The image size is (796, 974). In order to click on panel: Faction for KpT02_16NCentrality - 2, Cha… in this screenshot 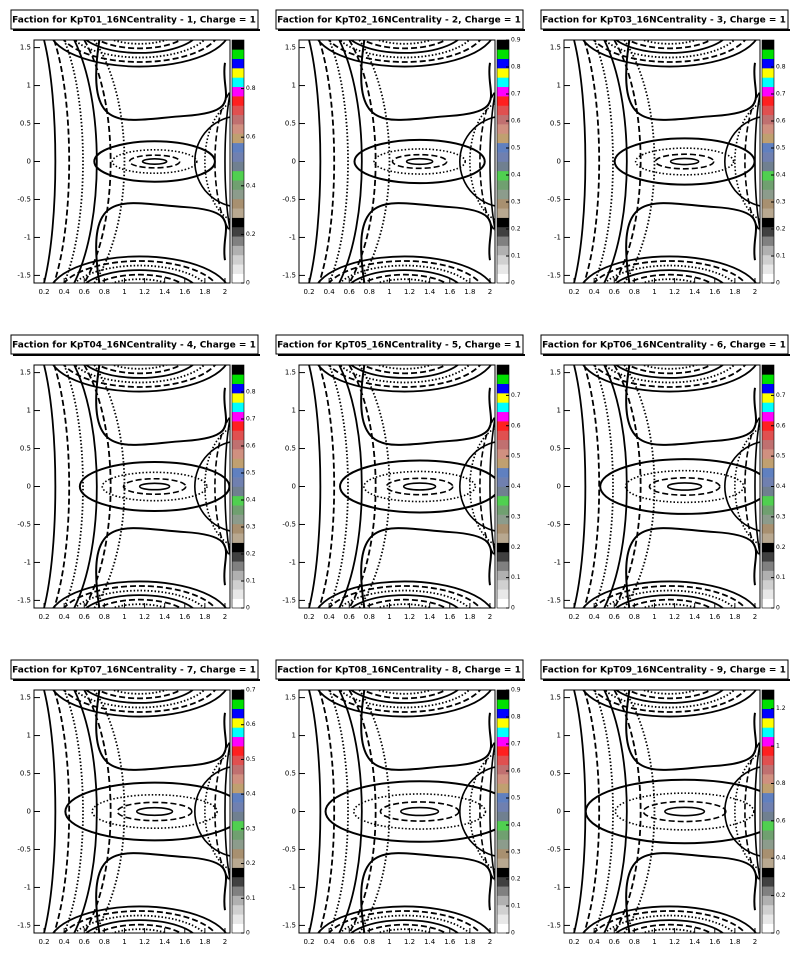, I will do `click(400, 152)`.